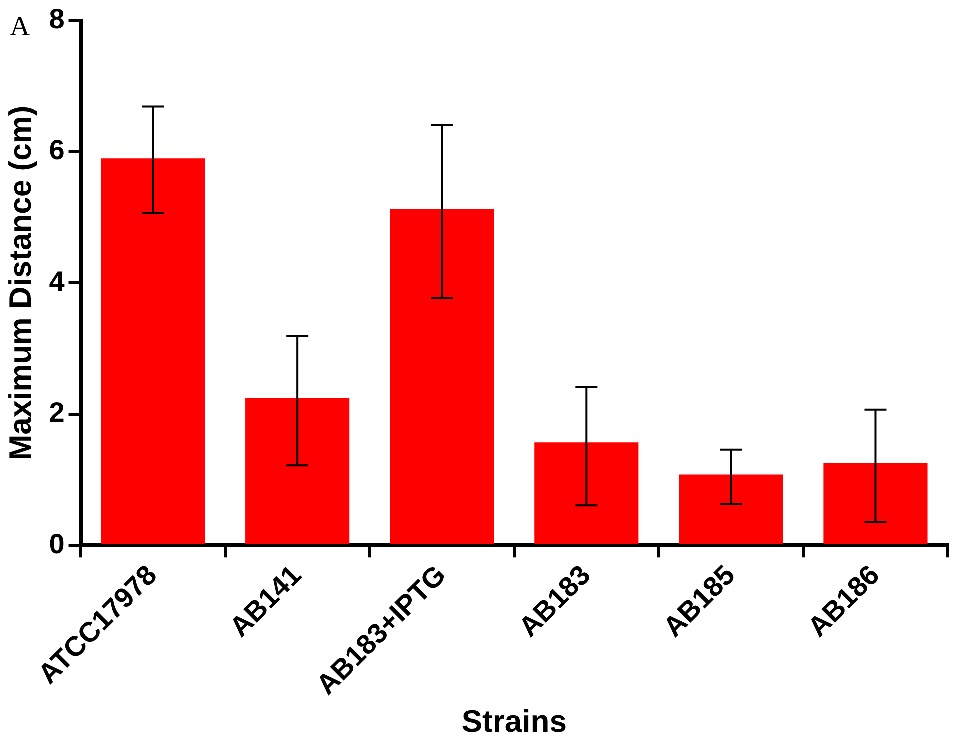 This screenshot has height=742, width=962. Describe the element at coordinates (57, 150) in the screenshot. I see `y-tick-label: 6` at that location.